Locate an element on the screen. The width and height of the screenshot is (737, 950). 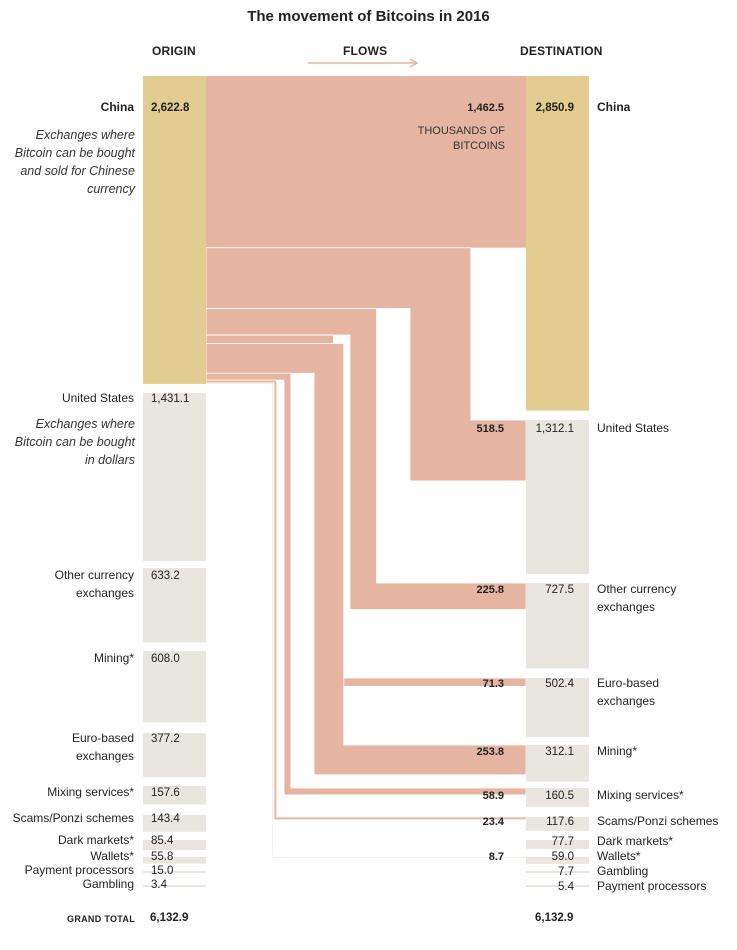
destination-value-wallets: 59.0 is located at coordinates (563, 857).